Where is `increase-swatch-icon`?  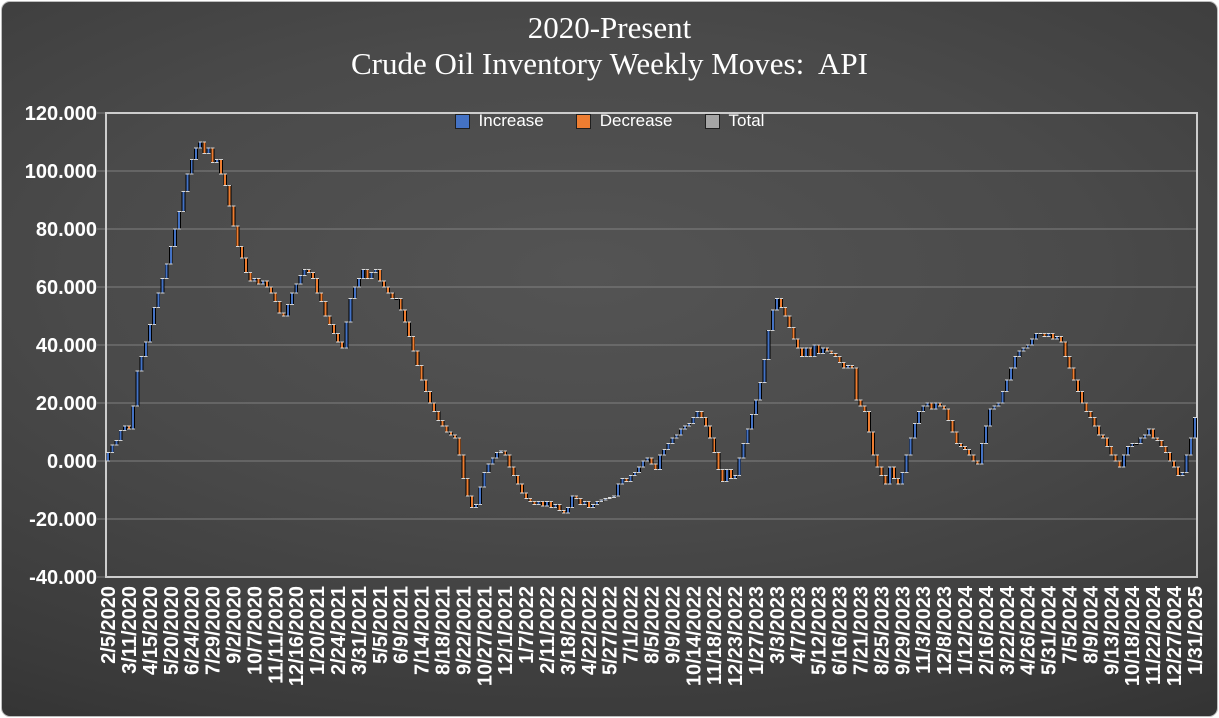 increase-swatch-icon is located at coordinates (462, 121).